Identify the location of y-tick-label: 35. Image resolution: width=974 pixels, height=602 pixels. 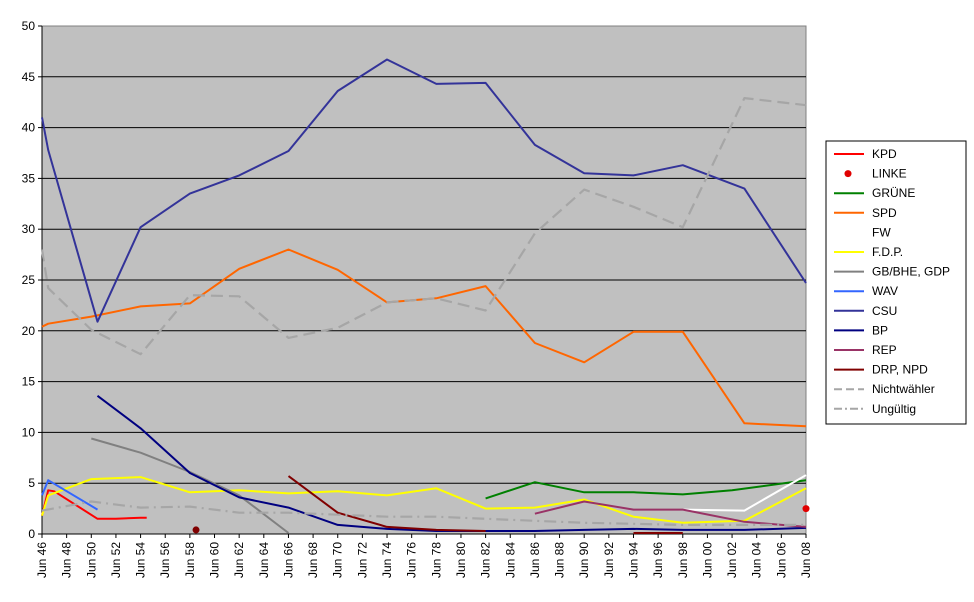
(29, 178).